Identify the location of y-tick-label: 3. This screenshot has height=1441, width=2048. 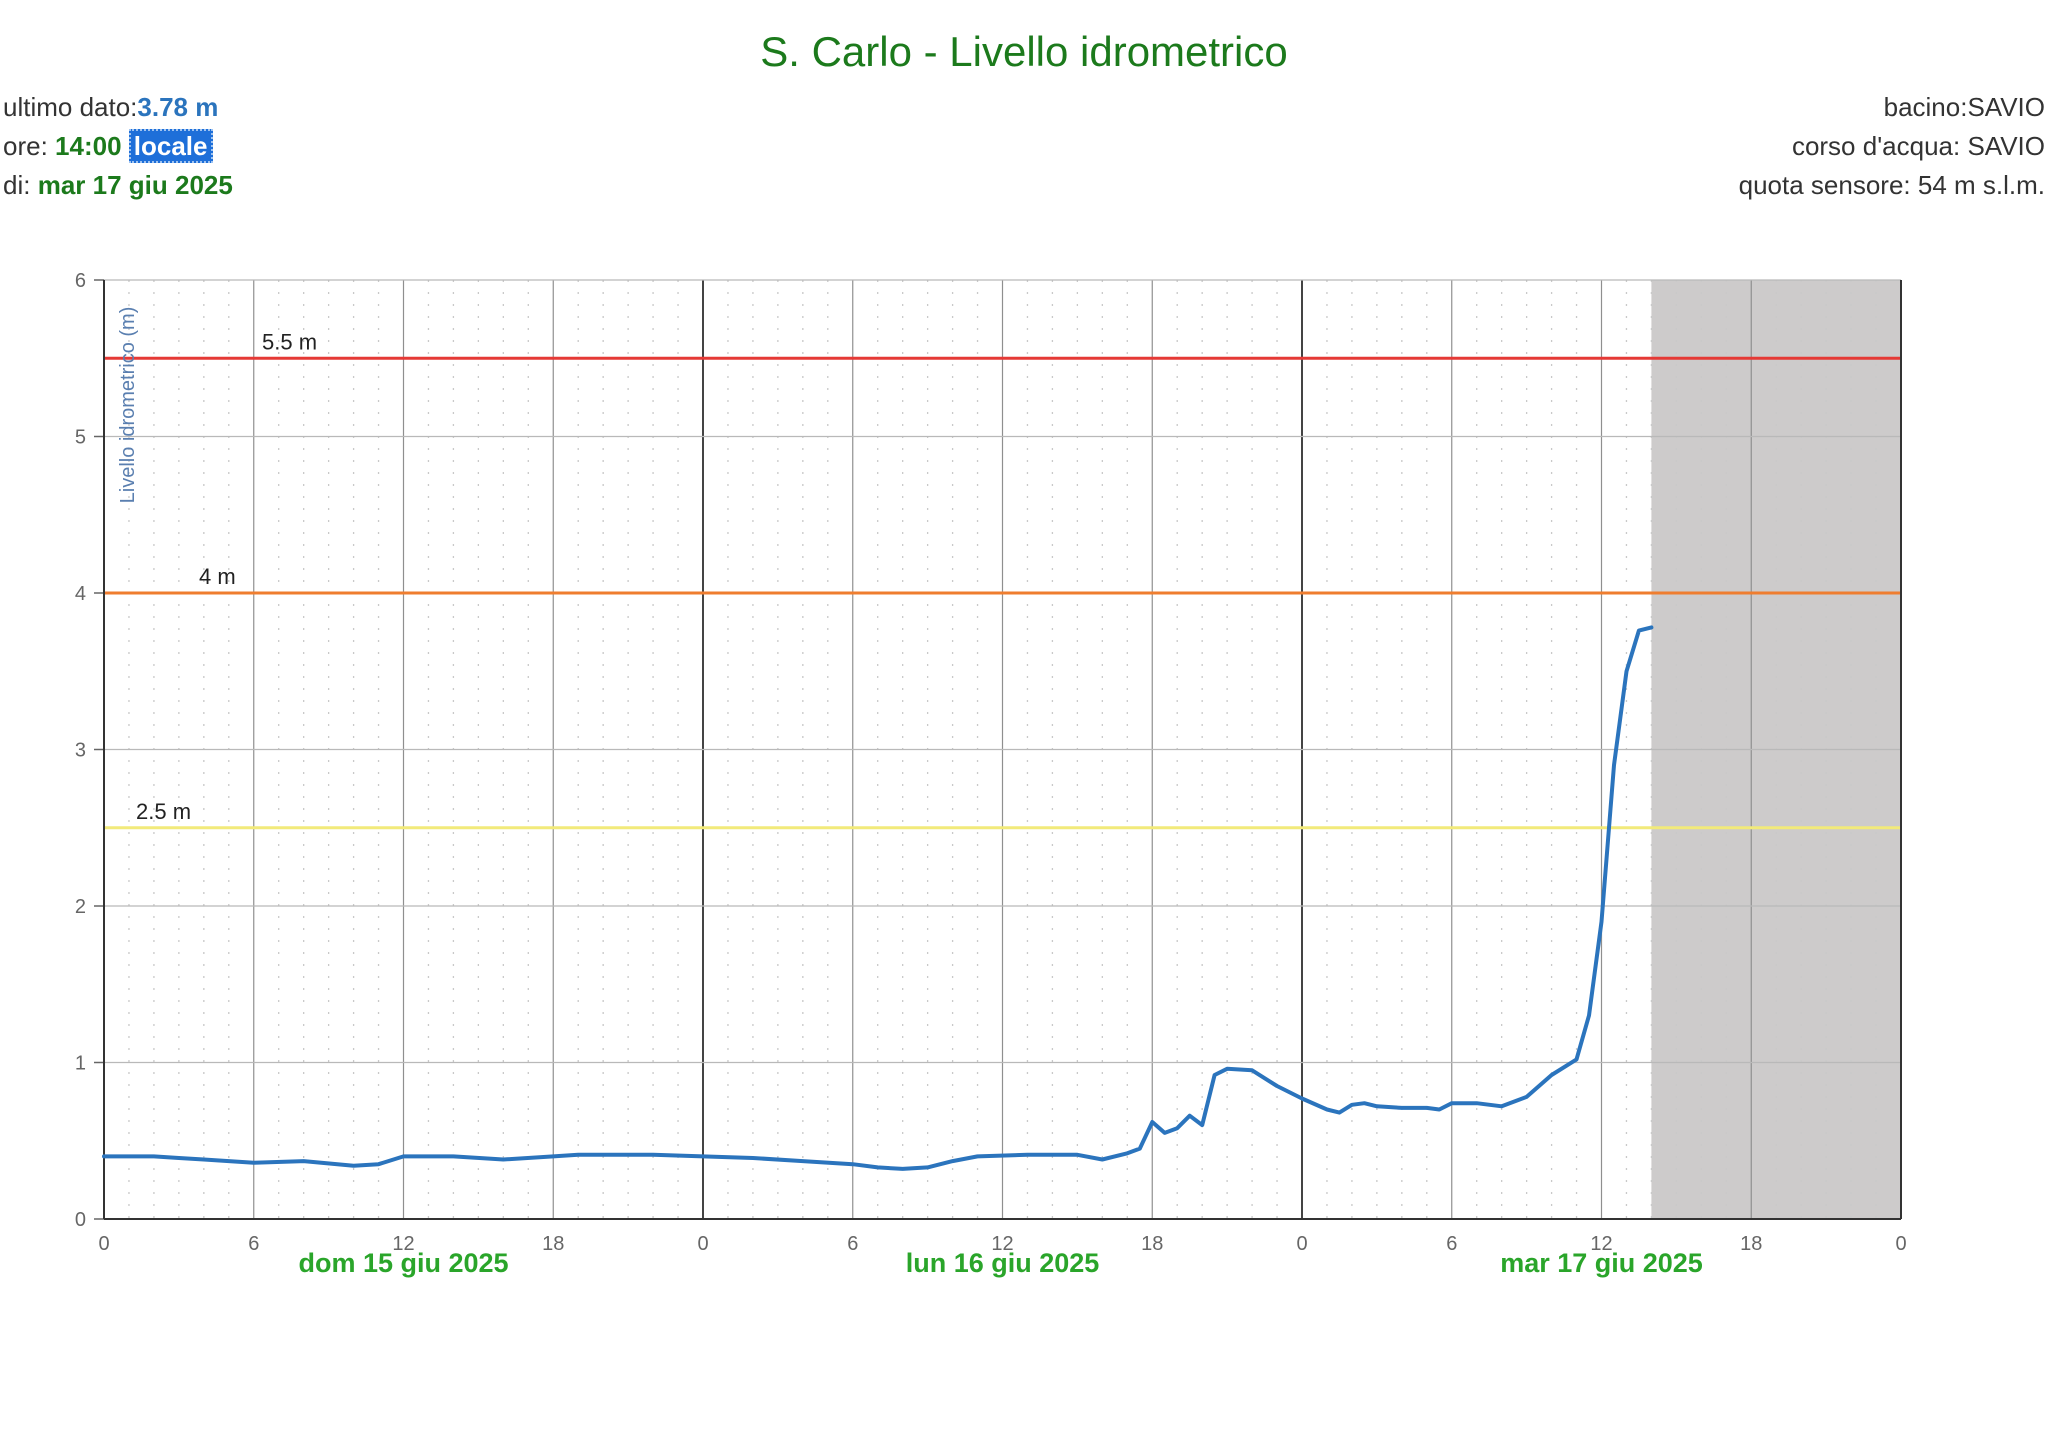
(80, 751).